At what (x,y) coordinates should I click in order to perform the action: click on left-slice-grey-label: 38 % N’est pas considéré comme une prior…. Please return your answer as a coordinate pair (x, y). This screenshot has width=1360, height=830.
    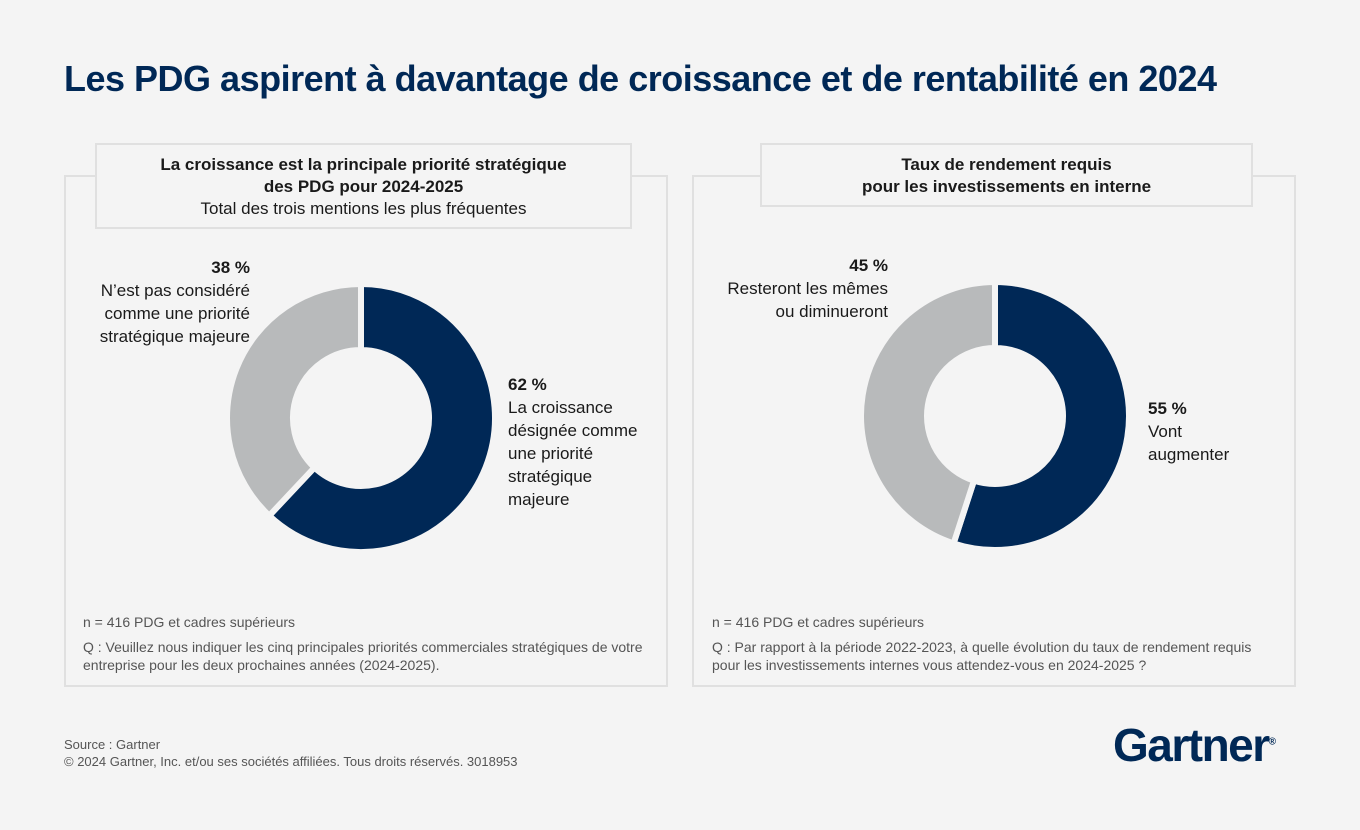
    Looking at the image, I should click on (155, 302).